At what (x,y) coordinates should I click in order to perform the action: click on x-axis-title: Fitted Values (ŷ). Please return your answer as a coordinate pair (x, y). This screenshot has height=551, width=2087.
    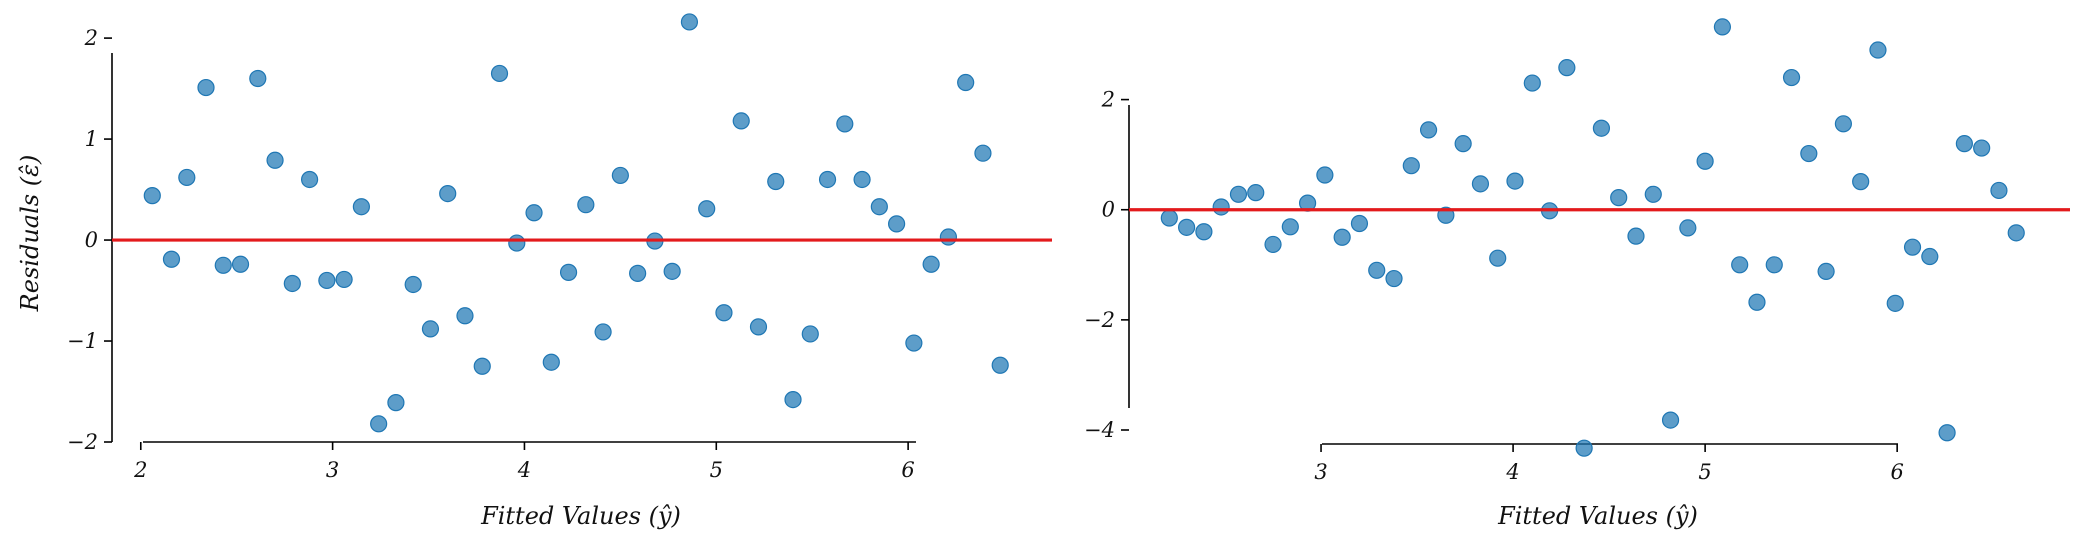
    Looking at the image, I should click on (580, 516).